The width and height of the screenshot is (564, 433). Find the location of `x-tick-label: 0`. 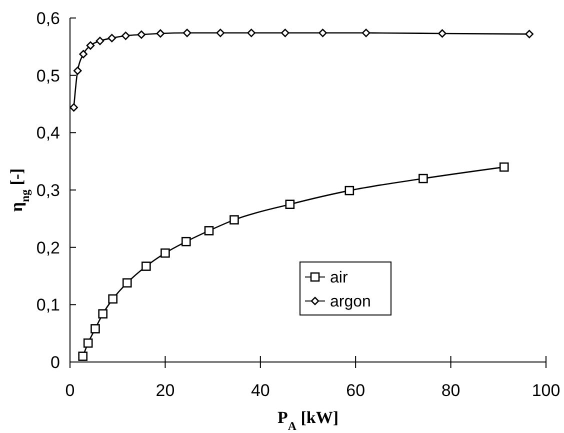

x-tick-label: 0 is located at coordinates (70, 390).